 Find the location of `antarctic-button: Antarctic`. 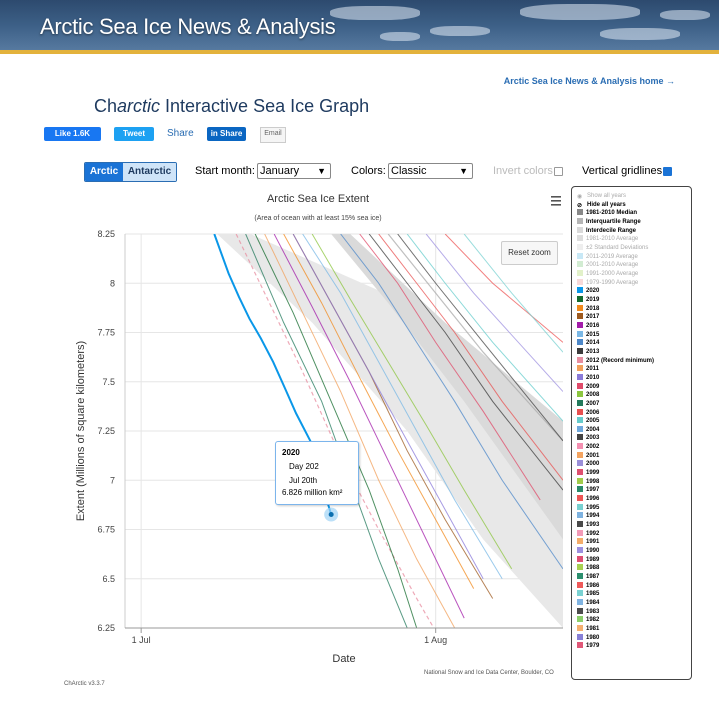

antarctic-button: Antarctic is located at coordinates (149, 172).